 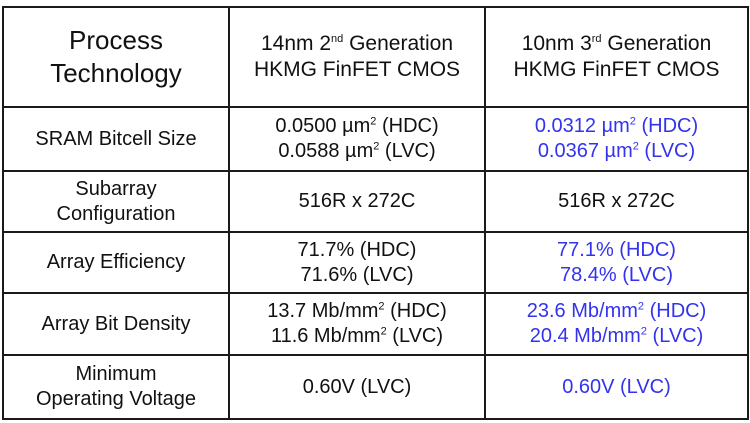 I want to click on row-label-subarray-configuration: Subarray Configuration, so click(x=116, y=201).